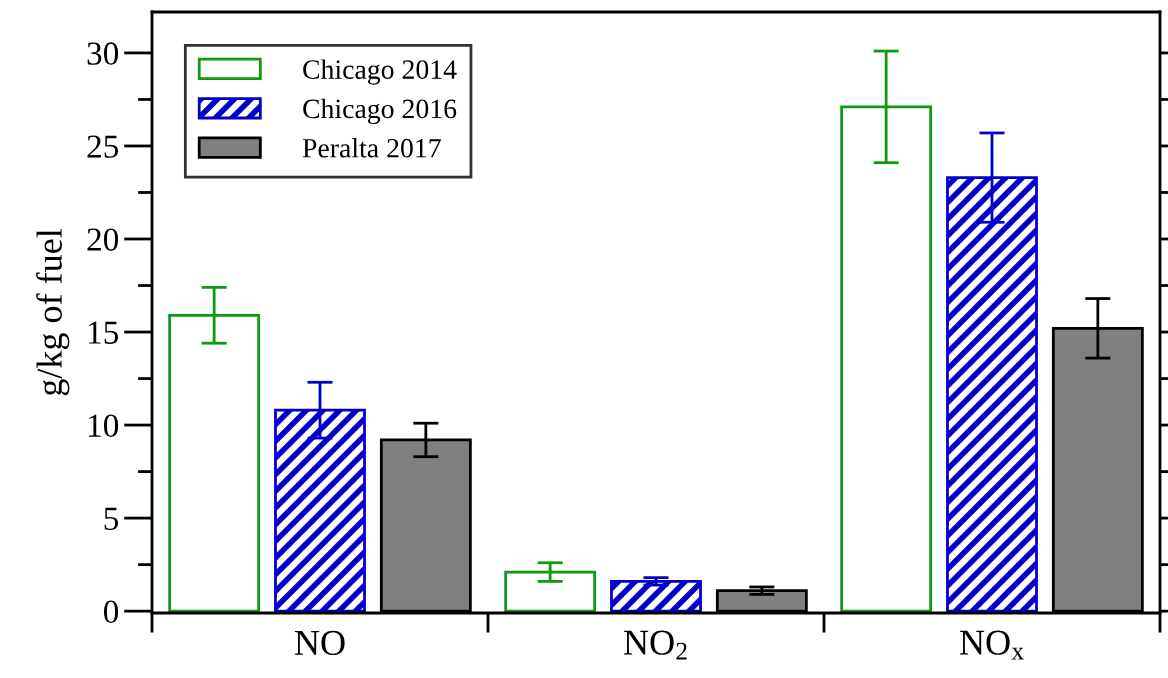  I want to click on legend-label: Chicago 2014, so click(380, 72).